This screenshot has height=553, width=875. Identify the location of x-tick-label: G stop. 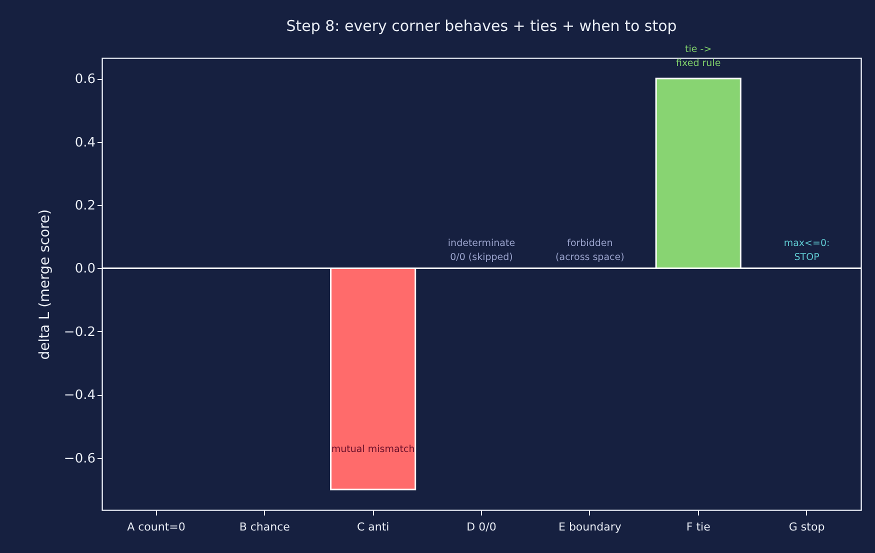
(806, 527).